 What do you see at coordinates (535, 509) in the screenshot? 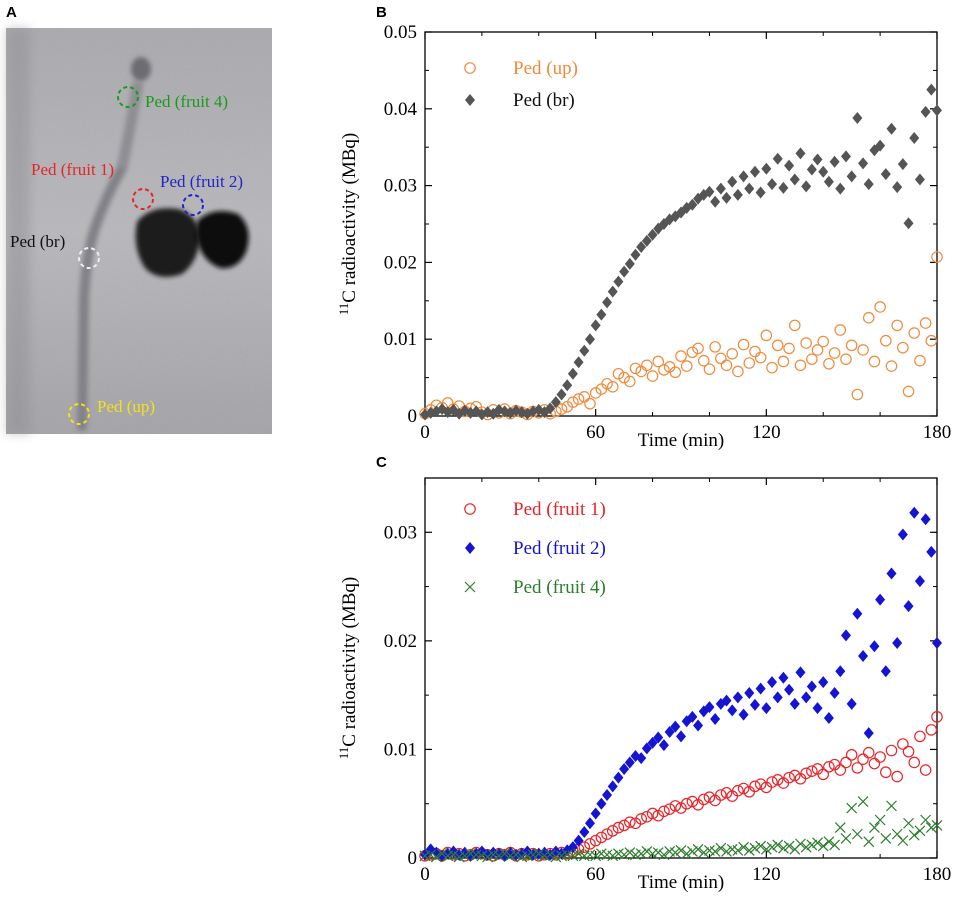
I see `legend-entry: Ped (fruit 1)` at bounding box center [535, 509].